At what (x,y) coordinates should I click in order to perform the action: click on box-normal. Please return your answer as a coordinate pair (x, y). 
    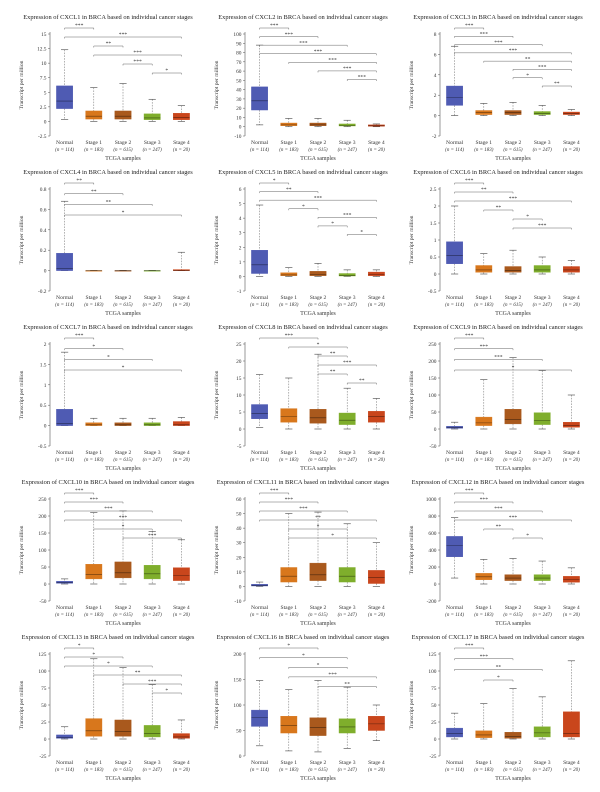
    Looking at the image, I should click on (64, 84).